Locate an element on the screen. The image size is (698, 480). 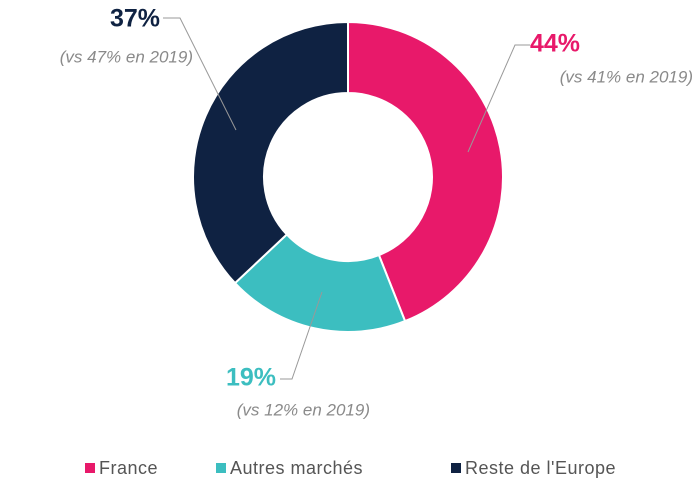
value-label: 19% is located at coordinates (251, 378).